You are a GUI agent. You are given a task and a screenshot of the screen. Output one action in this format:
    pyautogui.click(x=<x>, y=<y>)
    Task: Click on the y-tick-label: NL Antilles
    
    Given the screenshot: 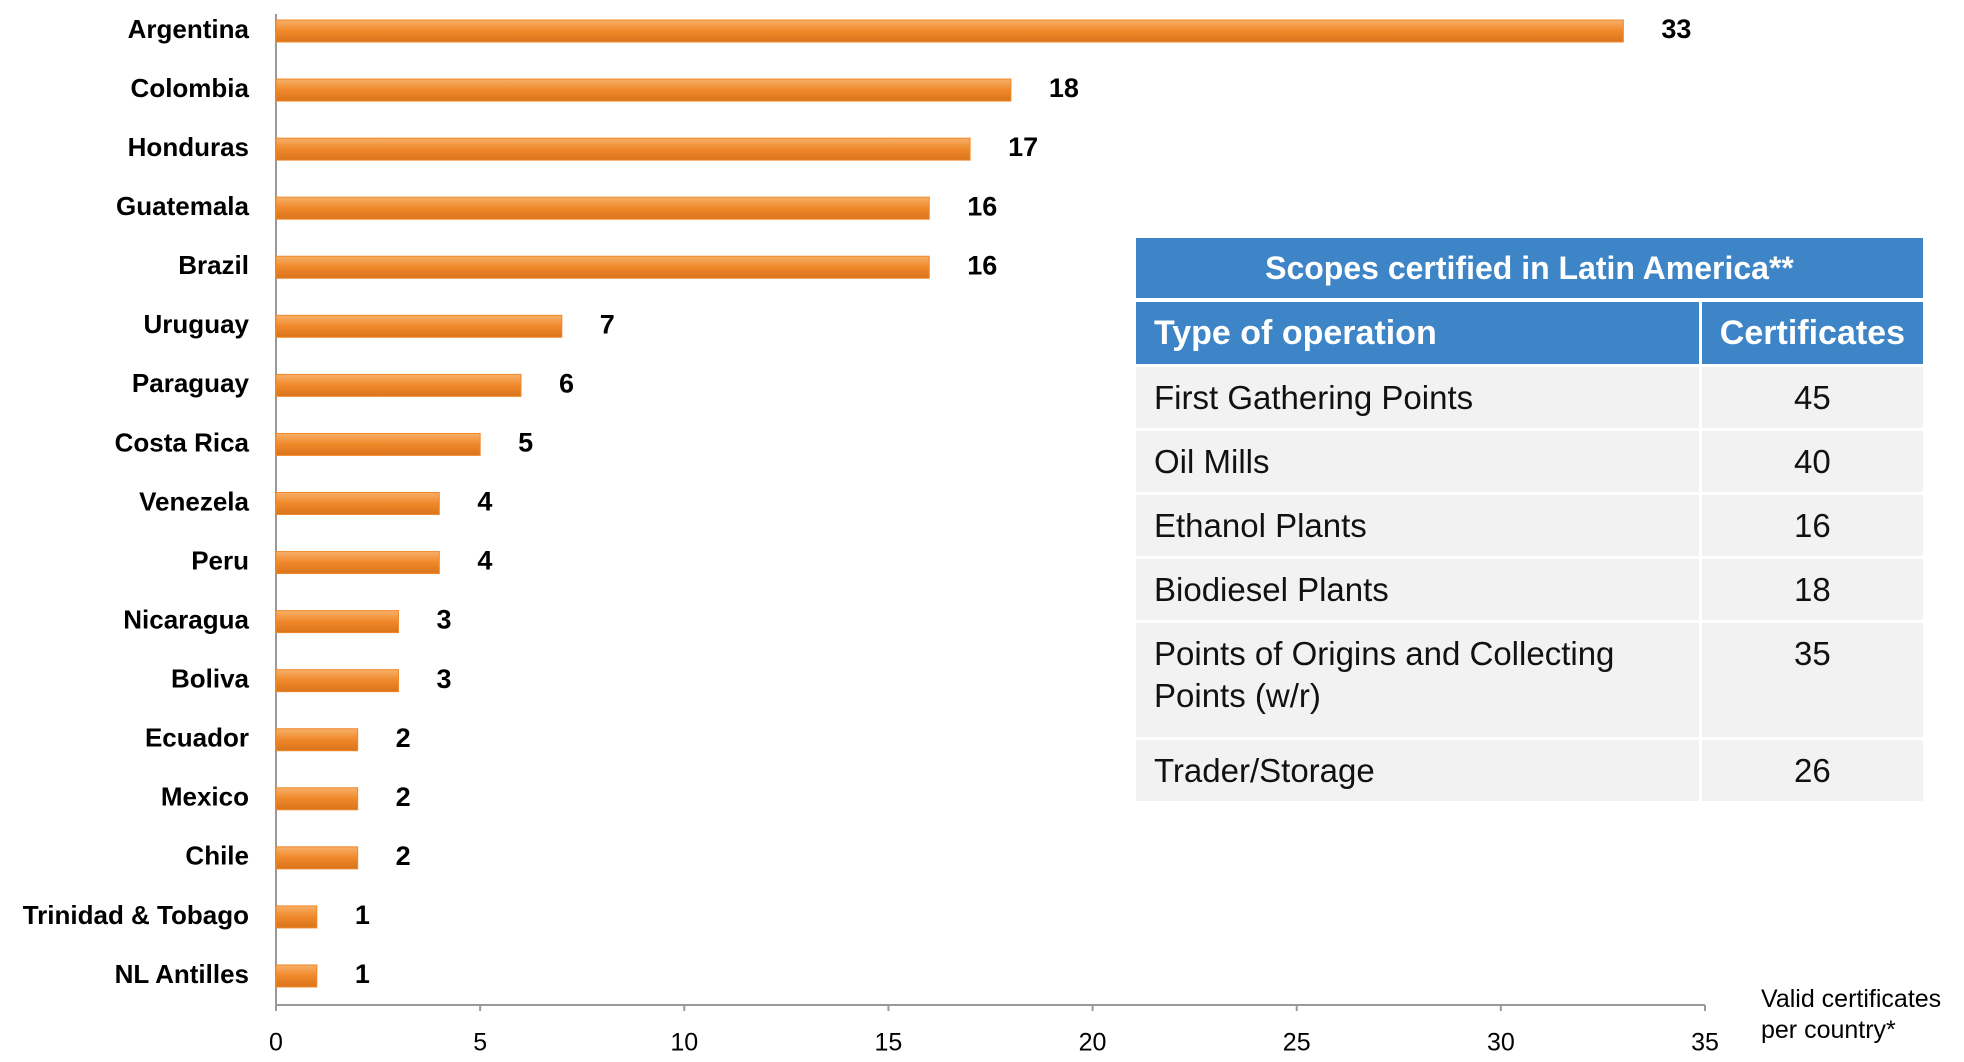 What is the action you would take?
    pyautogui.click(x=182, y=974)
    